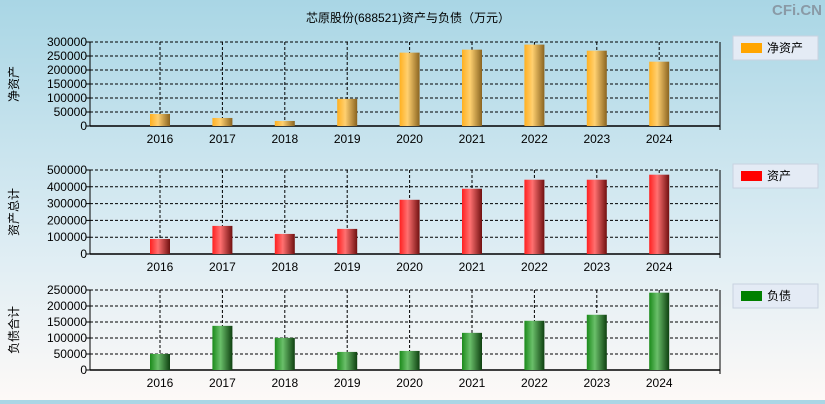  I want to click on y-axis-label: 净资产, so click(14, 84).